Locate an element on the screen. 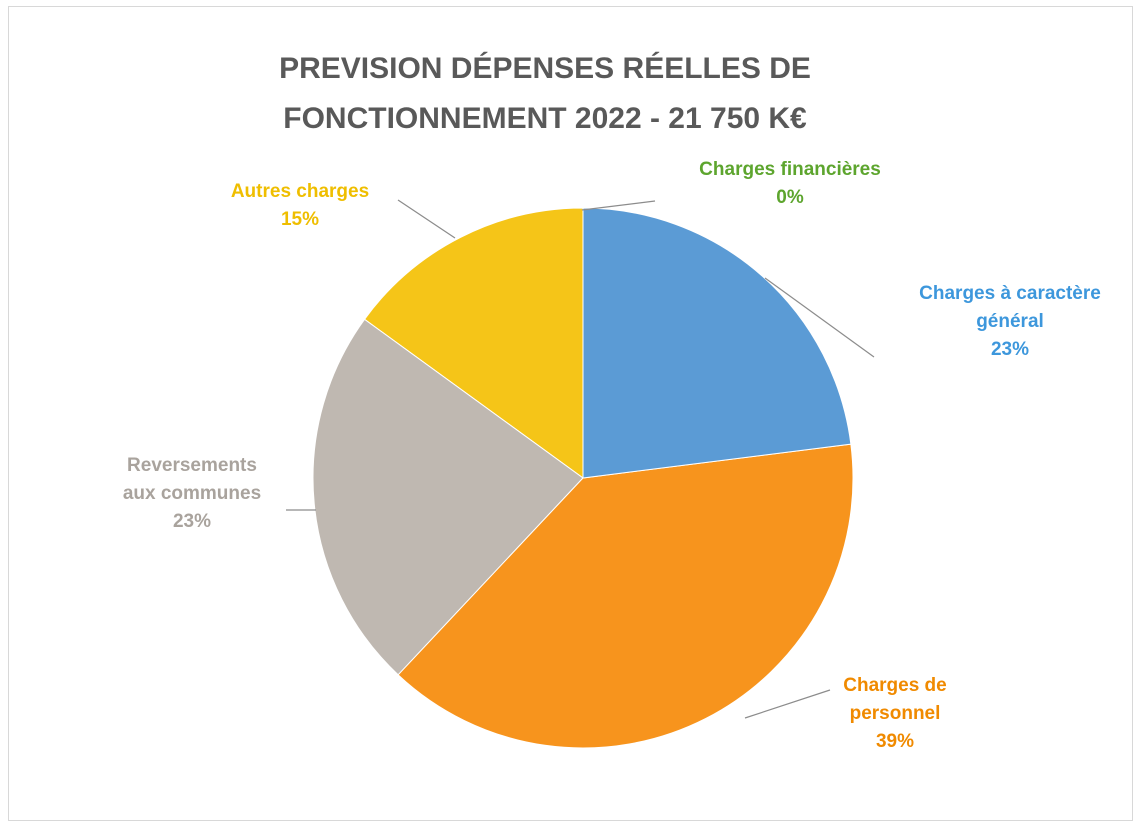  value-label: 39% is located at coordinates (895, 741).